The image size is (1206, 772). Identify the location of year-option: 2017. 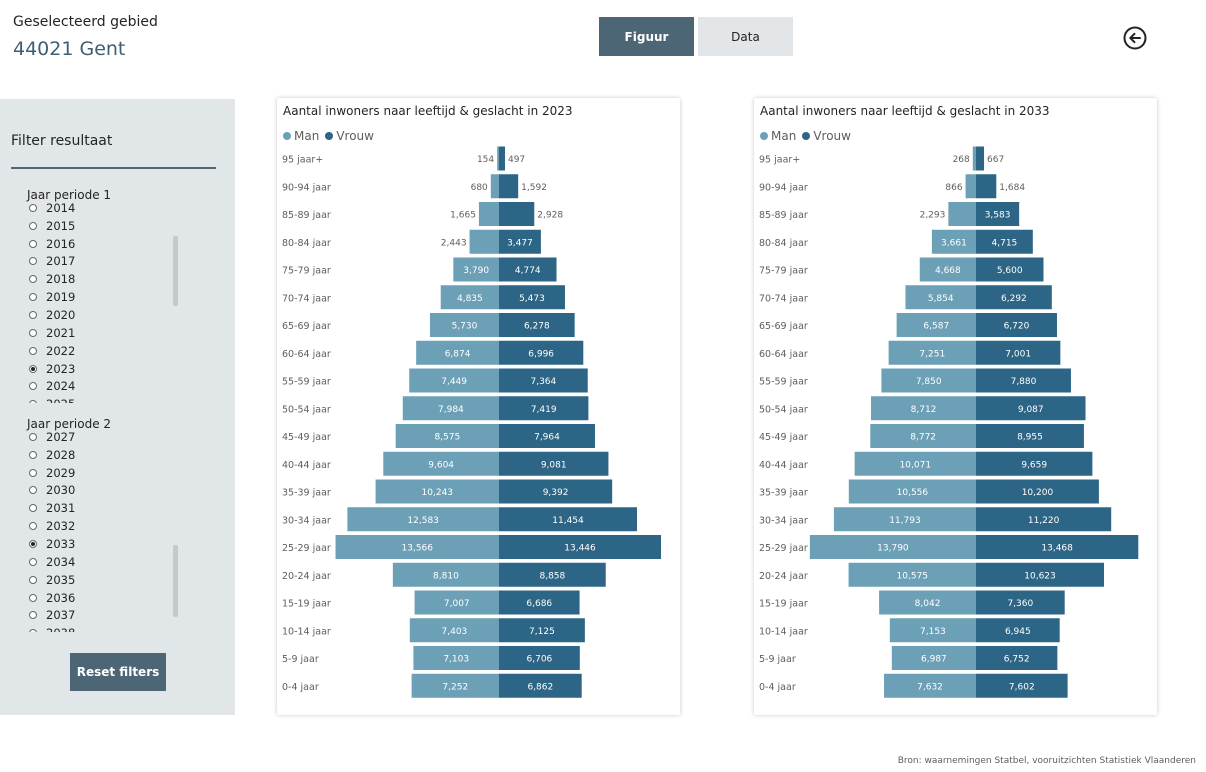
(94, 262).